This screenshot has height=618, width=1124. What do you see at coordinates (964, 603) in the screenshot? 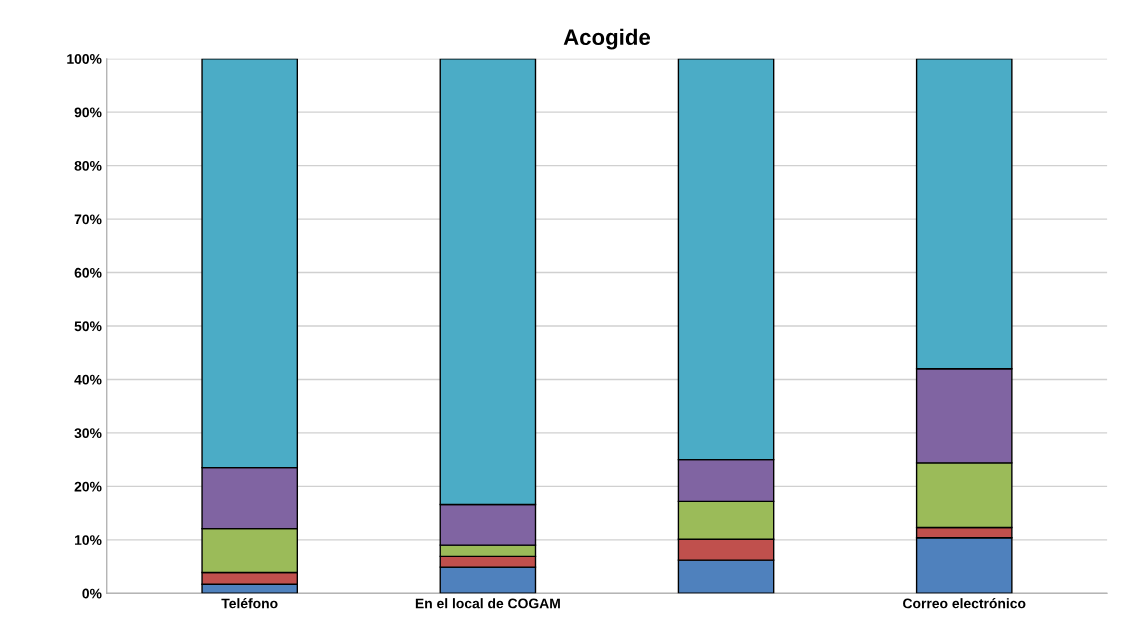
I see `x-tick-label: Correo electrónico` at bounding box center [964, 603].